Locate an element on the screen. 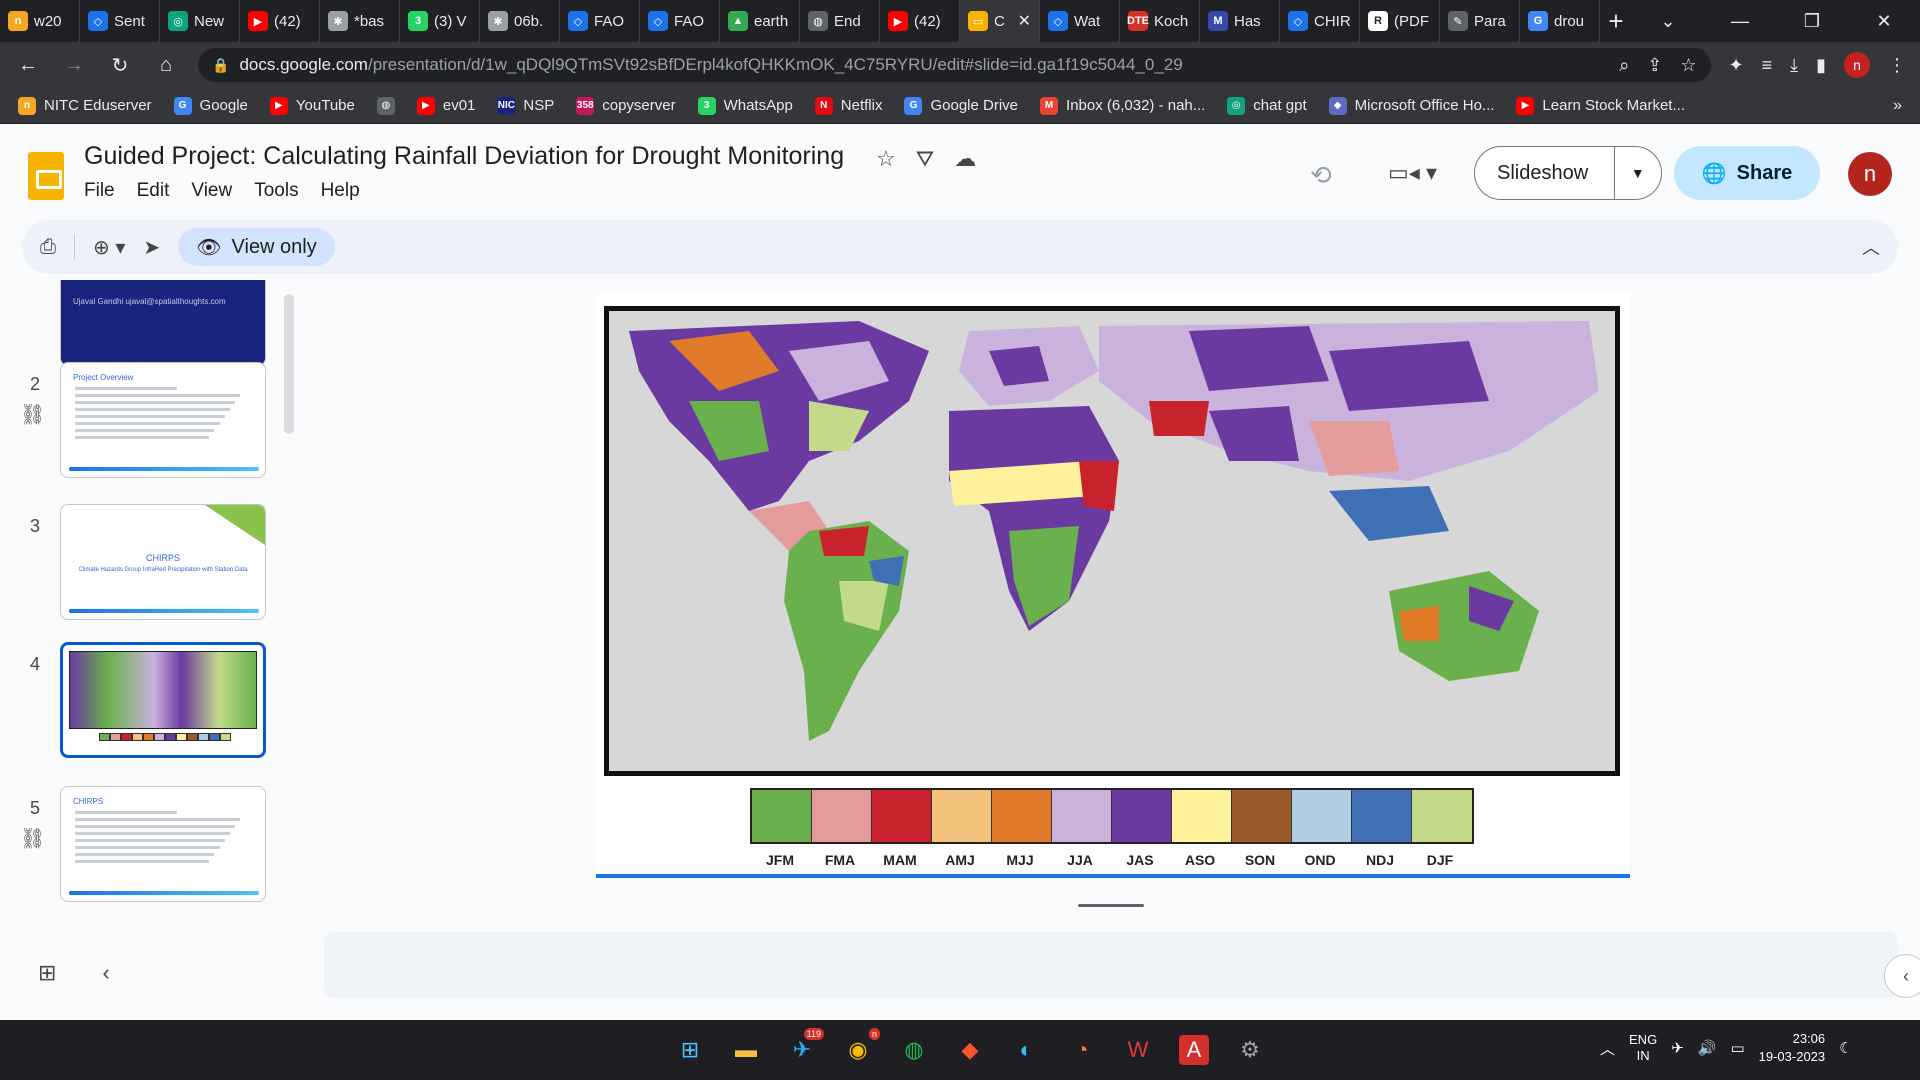 The width and height of the screenshot is (1920, 1080). menu-file: File is located at coordinates (99, 190).